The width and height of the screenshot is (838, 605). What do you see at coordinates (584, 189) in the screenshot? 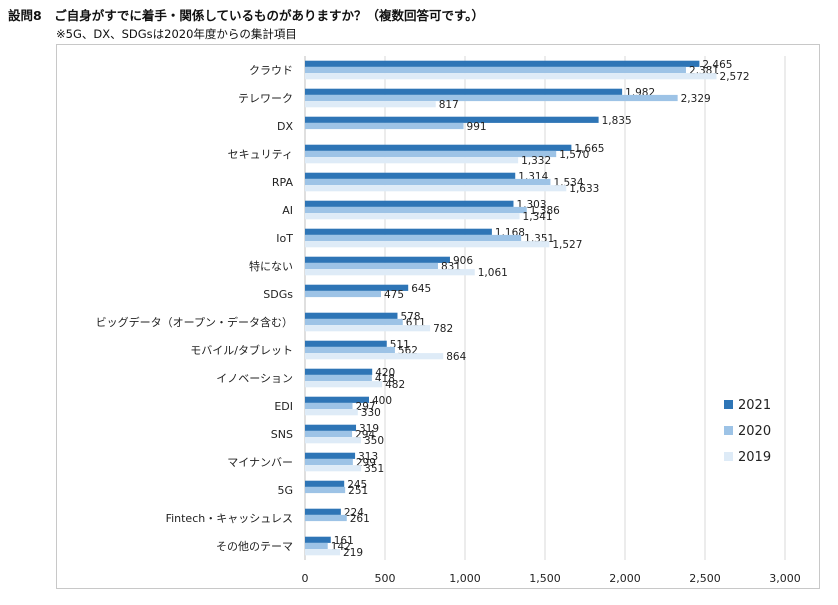
I see `data-label-2019: 1,633` at bounding box center [584, 189].